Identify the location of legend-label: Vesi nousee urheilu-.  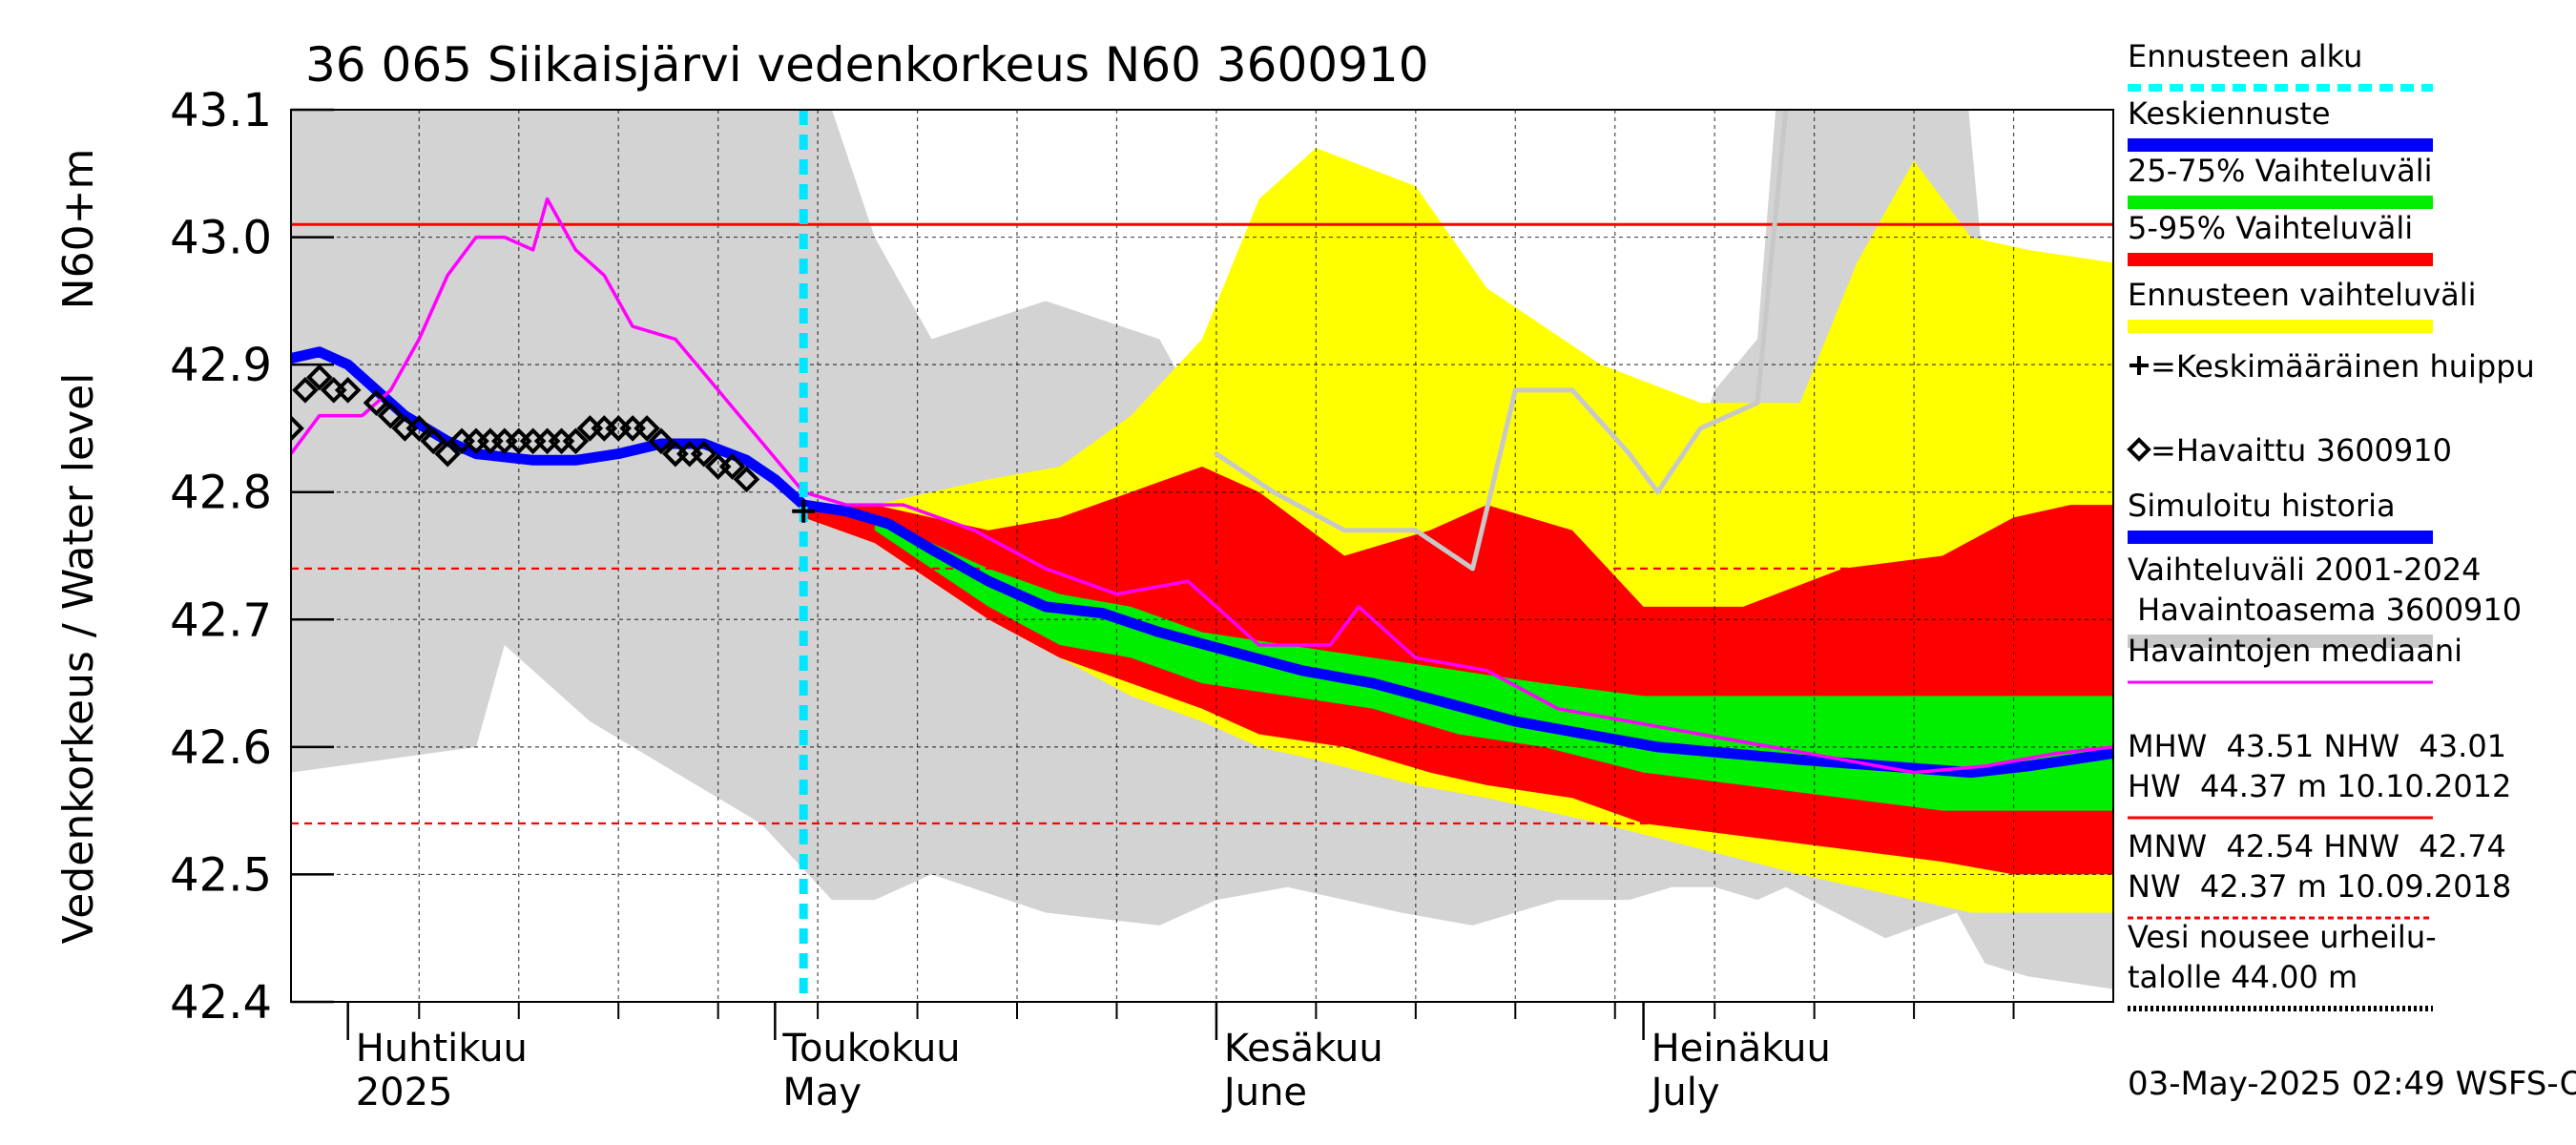
(2282, 937).